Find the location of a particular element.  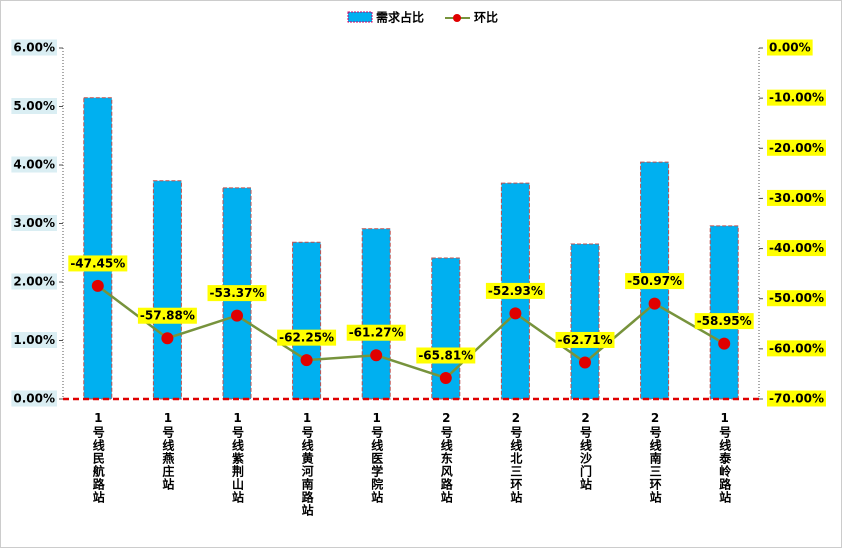

data-label: -61.27% is located at coordinates (376, 333).